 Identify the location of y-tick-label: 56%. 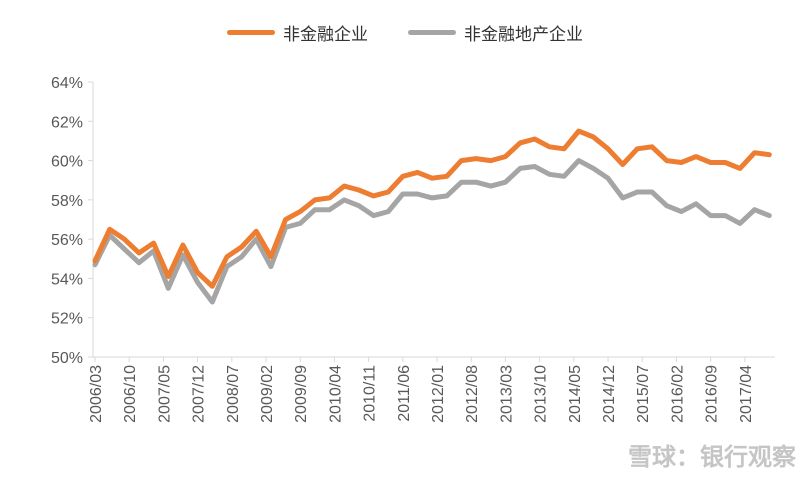
(67, 240).